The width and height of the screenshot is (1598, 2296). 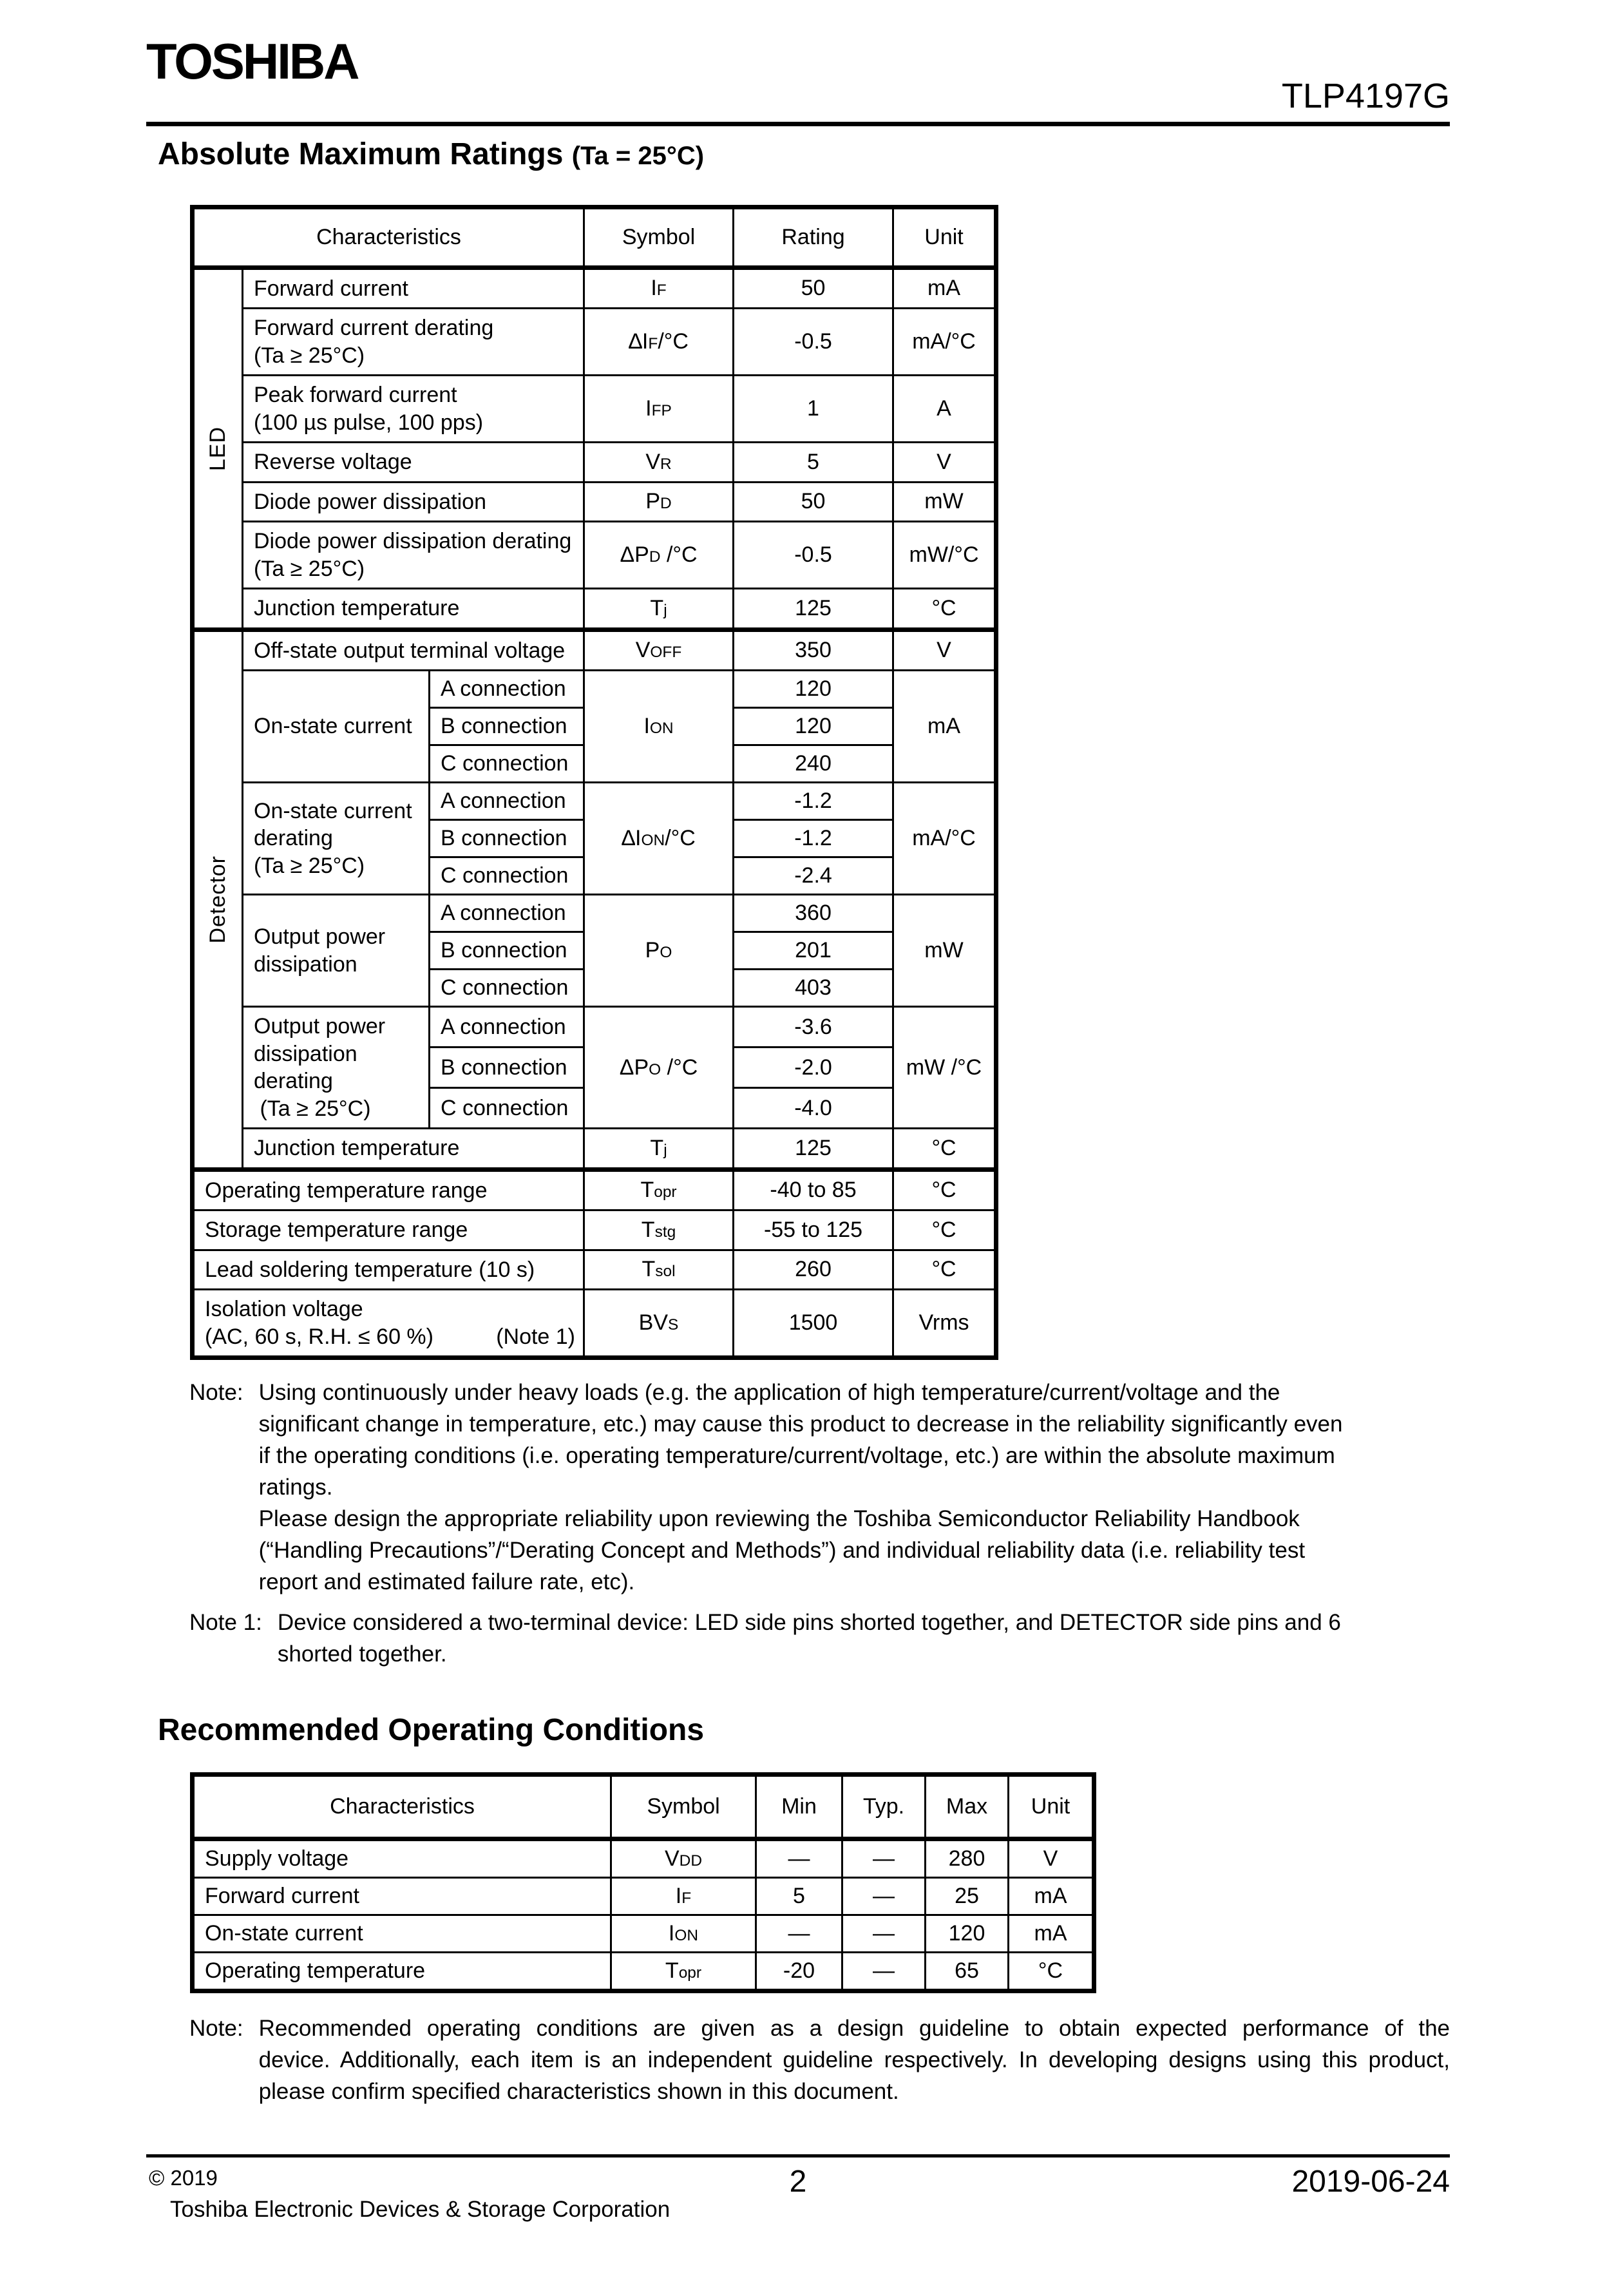 I want to click on symbol: VR, so click(x=658, y=461).